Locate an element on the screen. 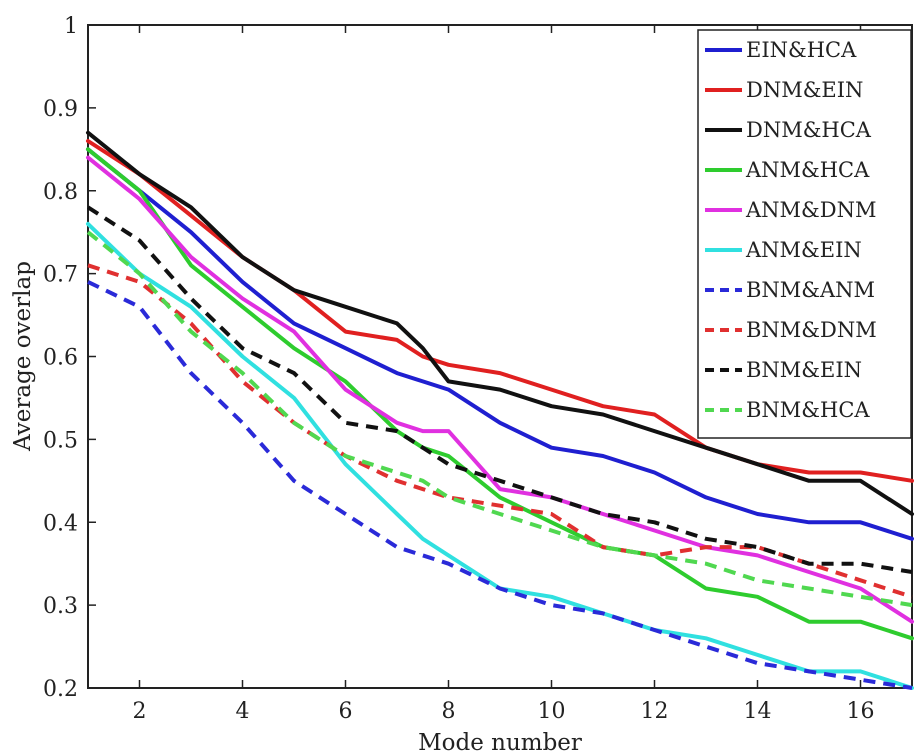 The width and height of the screenshot is (915, 751). y-tick-label: 0.3 is located at coordinates (60, 606).